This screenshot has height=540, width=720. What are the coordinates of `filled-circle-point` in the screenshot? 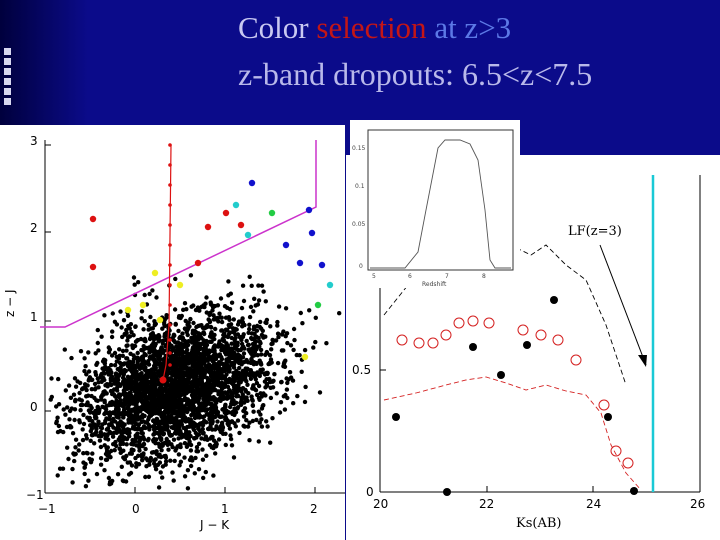 It's located at (447, 492).